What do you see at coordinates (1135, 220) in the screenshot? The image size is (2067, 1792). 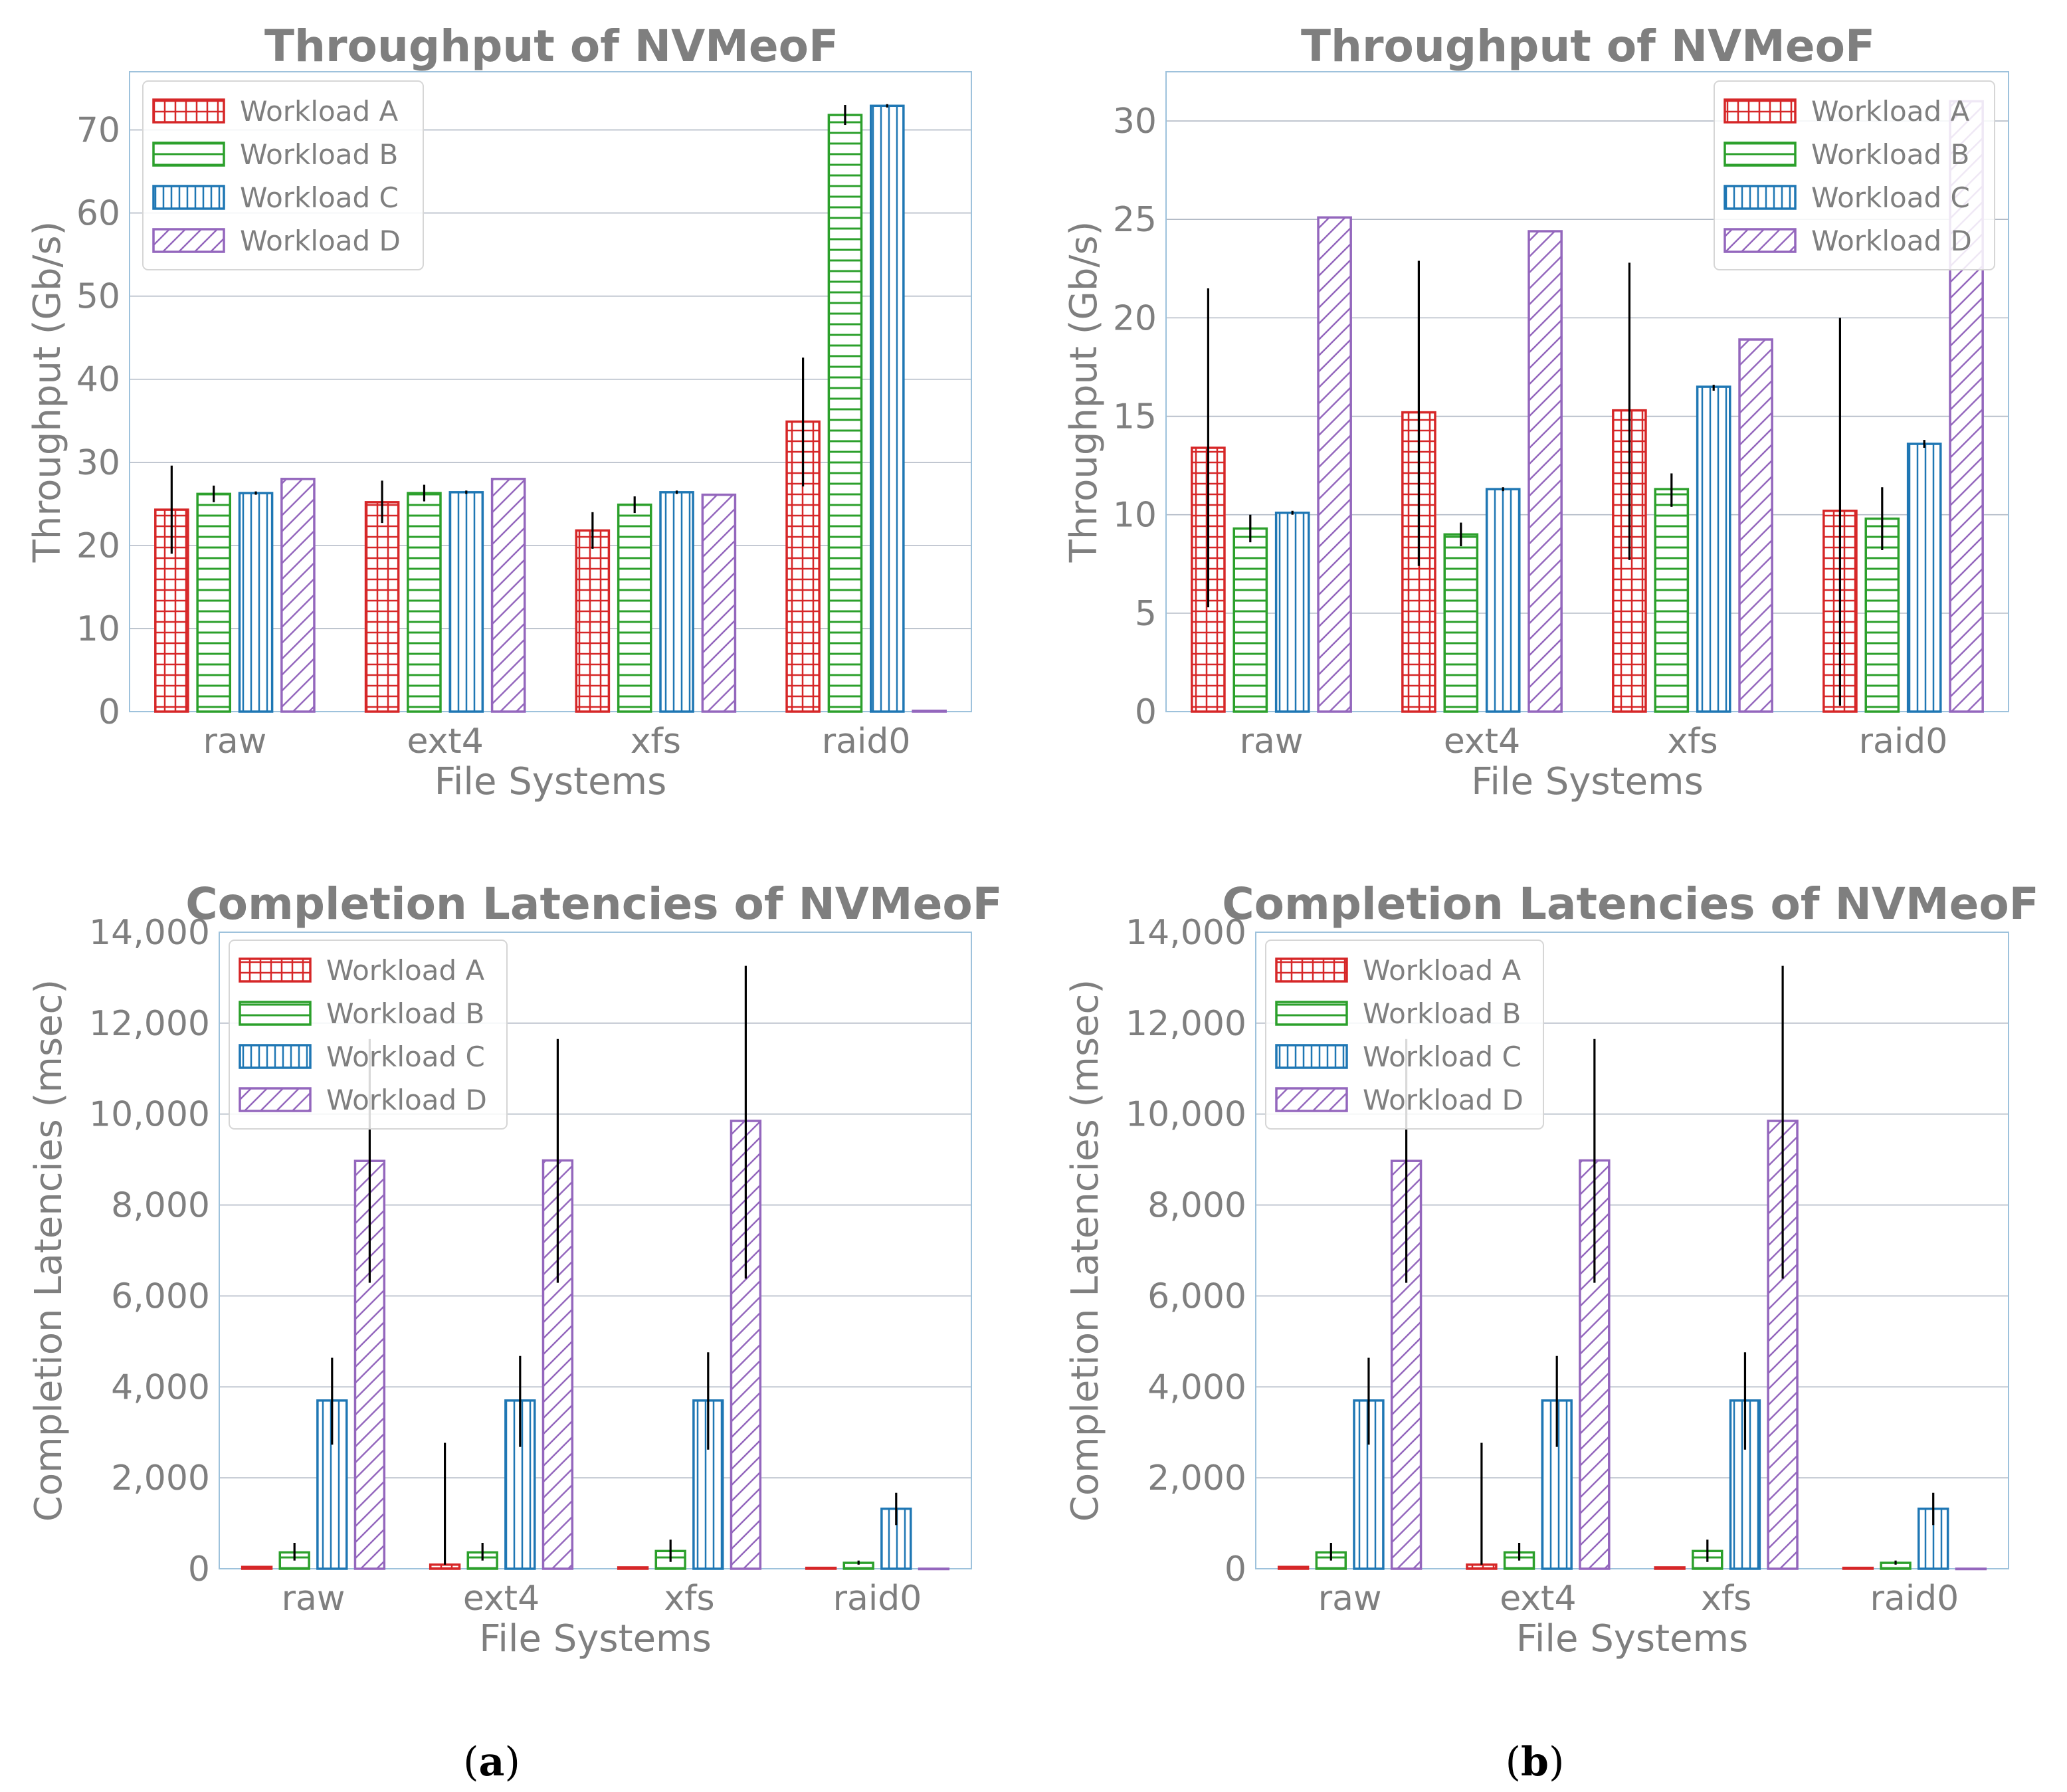 I see `y-tick-label: 25` at bounding box center [1135, 220].